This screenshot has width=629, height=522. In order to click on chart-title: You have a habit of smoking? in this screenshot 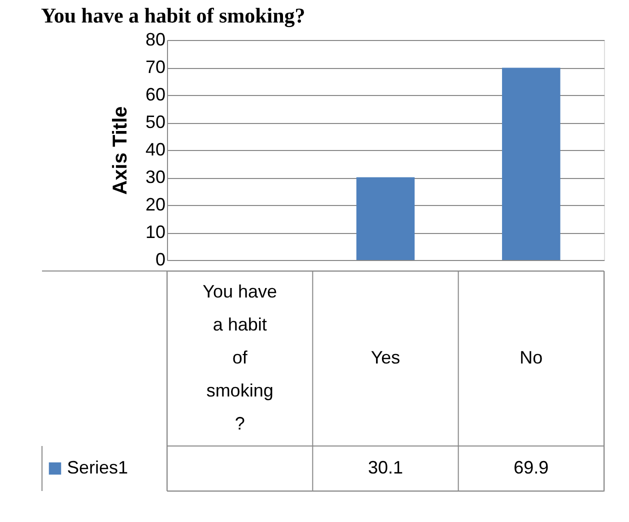, I will do `click(173, 16)`.